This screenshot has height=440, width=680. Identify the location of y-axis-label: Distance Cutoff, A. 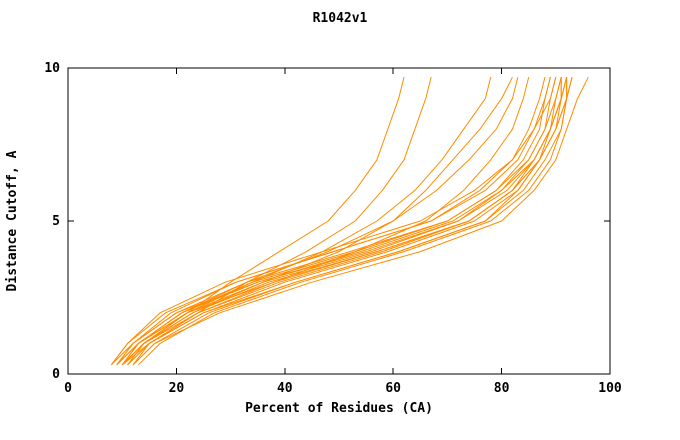
(12, 220).